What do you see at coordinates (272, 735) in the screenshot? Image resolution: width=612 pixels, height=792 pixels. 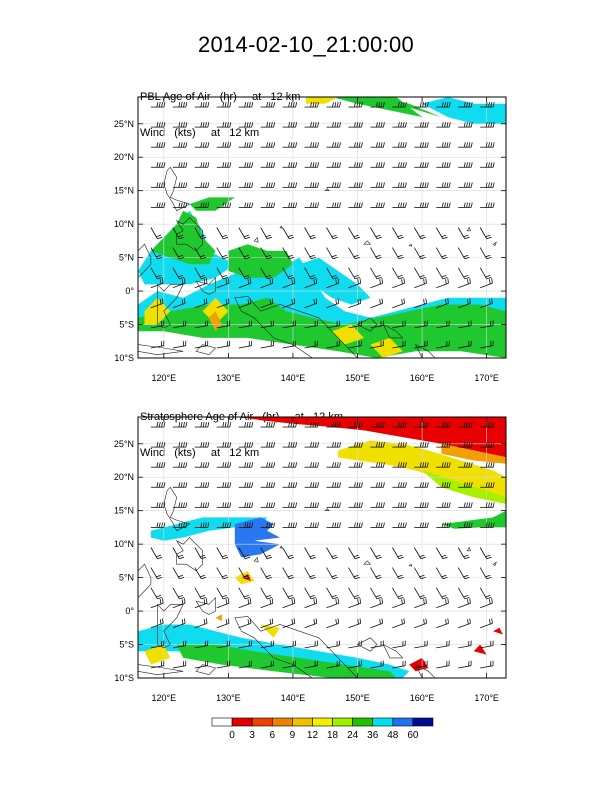 I see `colorbar-label: 6` at bounding box center [272, 735].